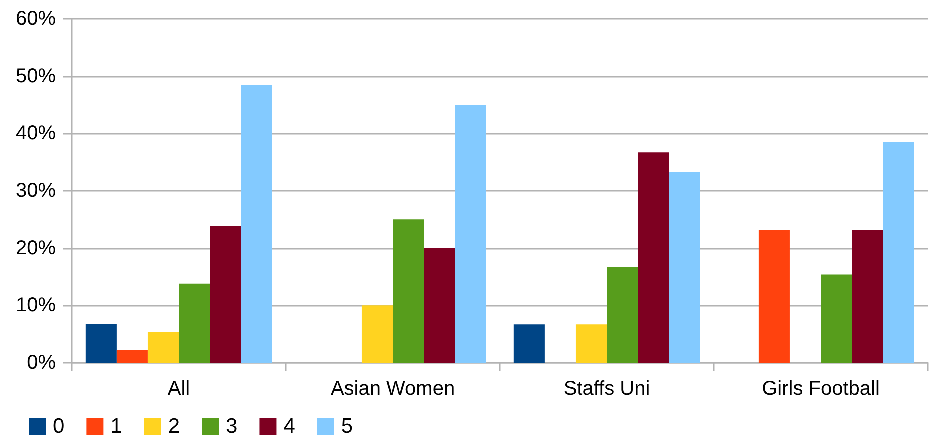 Image resolution: width=930 pixels, height=438 pixels. Describe the element at coordinates (174, 426) in the screenshot. I see `legend-label: 2` at that location.